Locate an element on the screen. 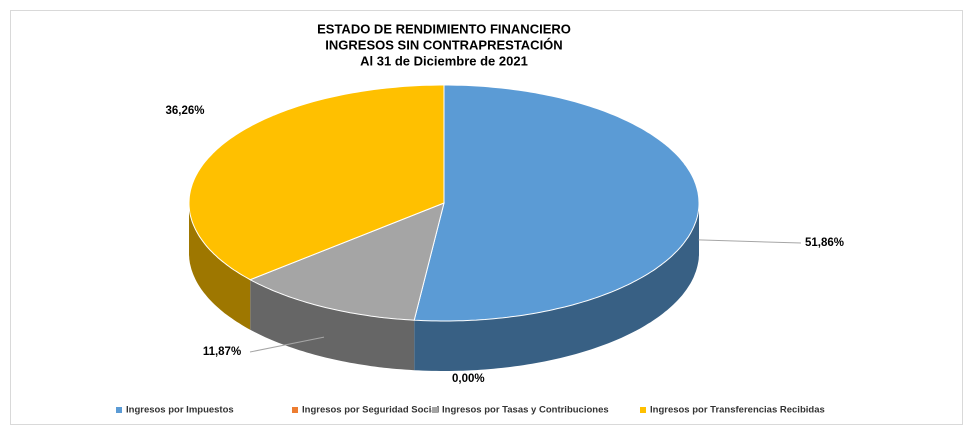 Image resolution: width=973 pixels, height=435 pixels. legend-label: Ingresos por Tasas y Contribuciones is located at coordinates (525, 410).